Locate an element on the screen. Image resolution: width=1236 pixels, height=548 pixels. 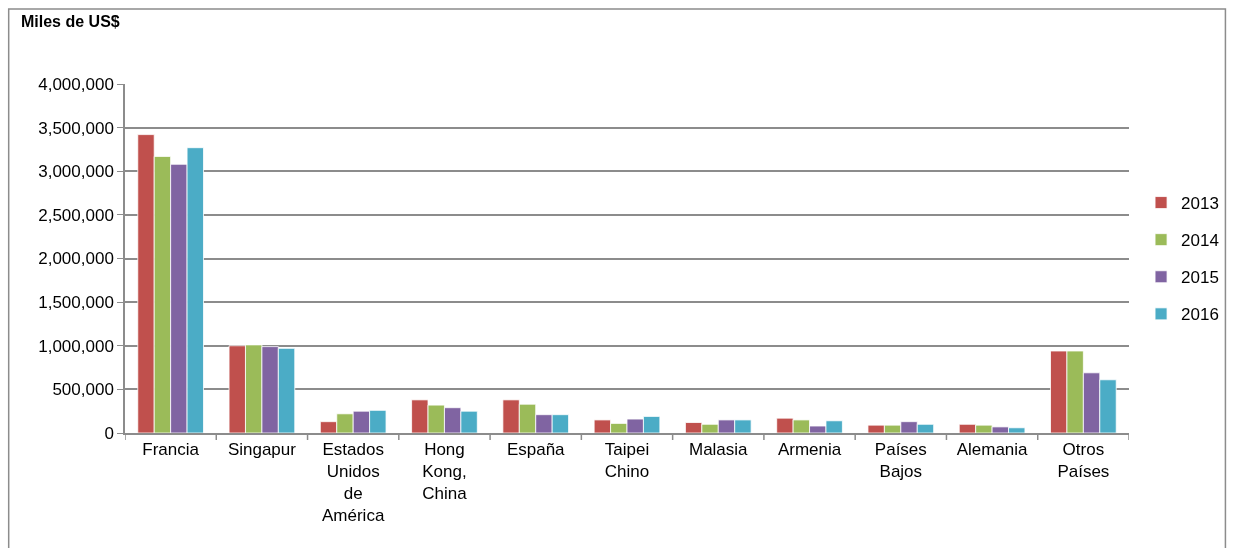
x-tick-label: Hong Kong, China is located at coordinates (445, 472).